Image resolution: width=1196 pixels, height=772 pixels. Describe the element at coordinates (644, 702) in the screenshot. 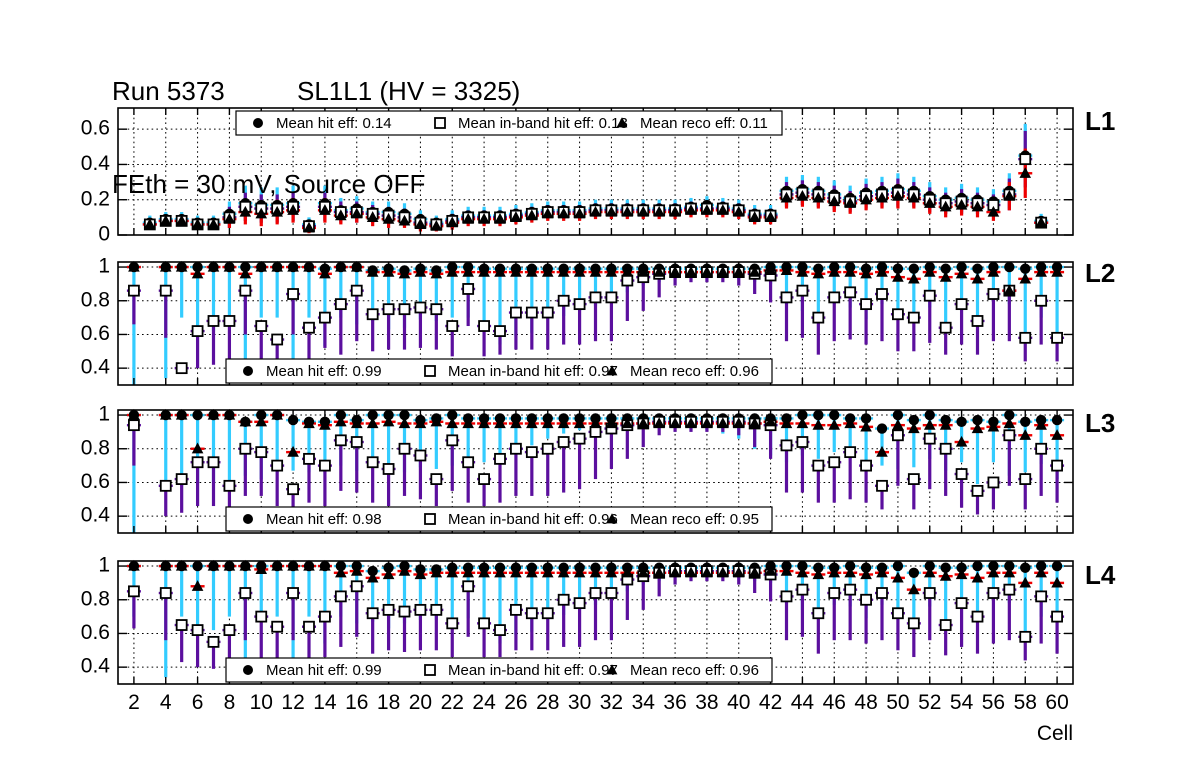

I see `x-tick-label: 34` at that location.